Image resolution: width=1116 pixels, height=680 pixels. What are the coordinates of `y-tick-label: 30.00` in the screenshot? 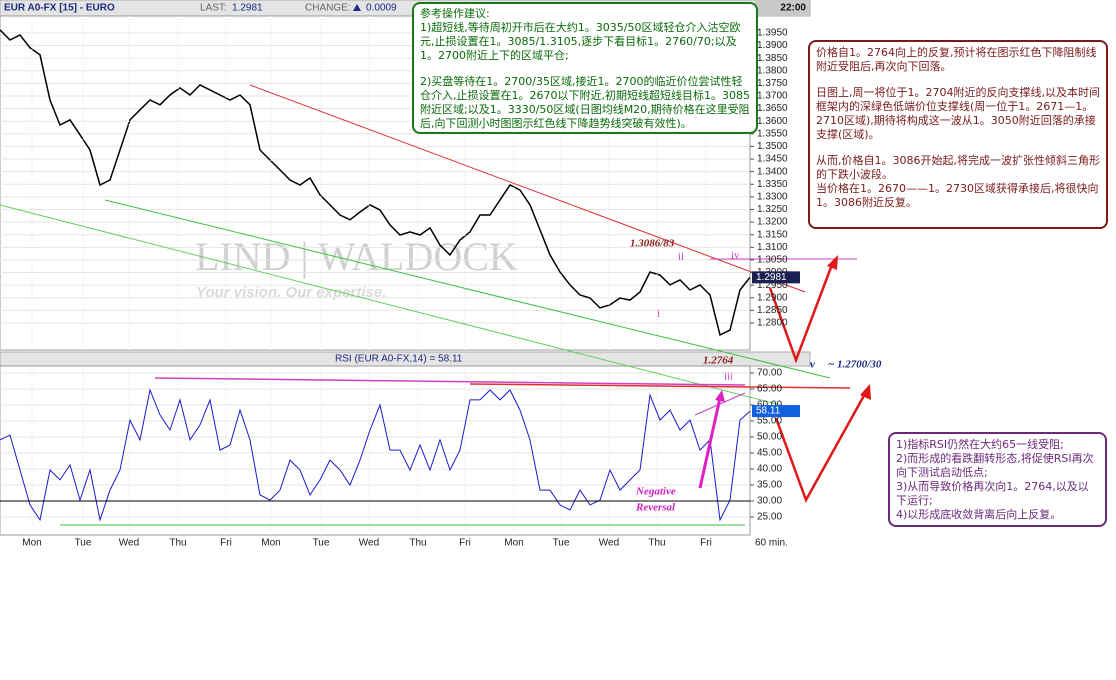 It's located at (769, 501).